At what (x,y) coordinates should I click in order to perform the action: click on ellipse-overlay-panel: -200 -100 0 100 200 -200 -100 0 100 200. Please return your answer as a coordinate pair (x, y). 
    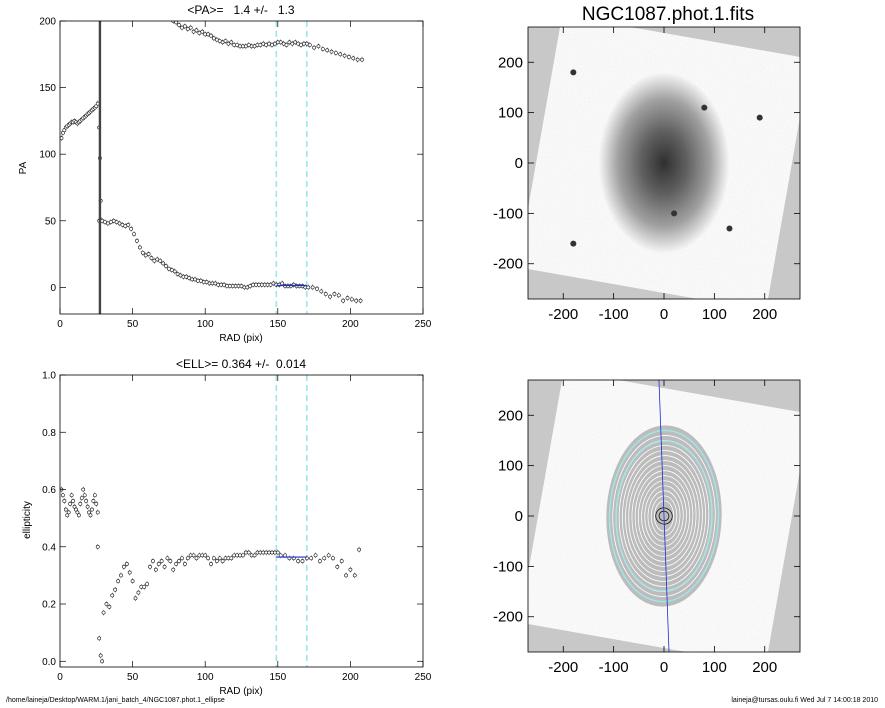
    Looking at the image, I should click on (647, 527).